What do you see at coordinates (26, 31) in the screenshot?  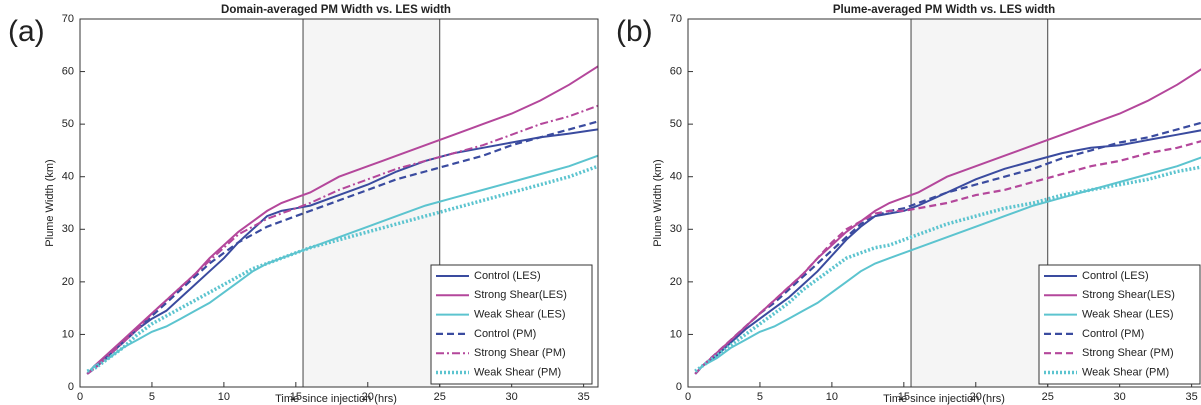 I see `panel-label: (a)` at bounding box center [26, 31].